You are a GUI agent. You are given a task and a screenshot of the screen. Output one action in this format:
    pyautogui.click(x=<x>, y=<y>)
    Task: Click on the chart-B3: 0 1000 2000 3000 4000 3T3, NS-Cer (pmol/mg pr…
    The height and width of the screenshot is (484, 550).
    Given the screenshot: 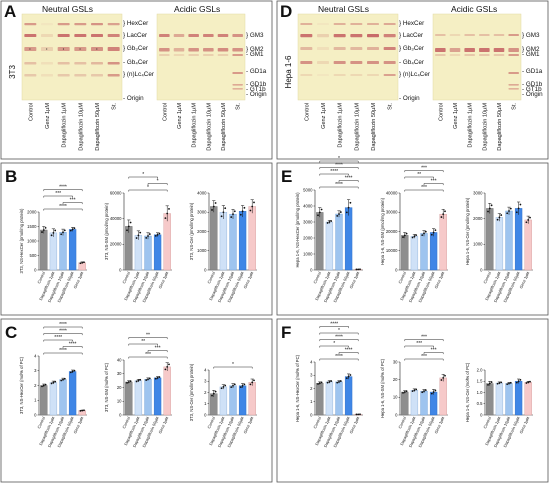 What is the action you would take?
    pyautogui.click(x=223, y=246)
    